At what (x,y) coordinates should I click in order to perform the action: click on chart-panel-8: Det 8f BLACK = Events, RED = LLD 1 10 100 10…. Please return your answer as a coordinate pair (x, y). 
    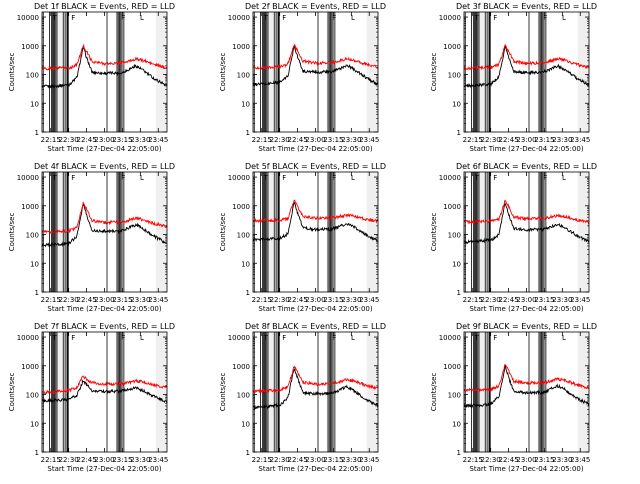
    Looking at the image, I should click on (302, 397).